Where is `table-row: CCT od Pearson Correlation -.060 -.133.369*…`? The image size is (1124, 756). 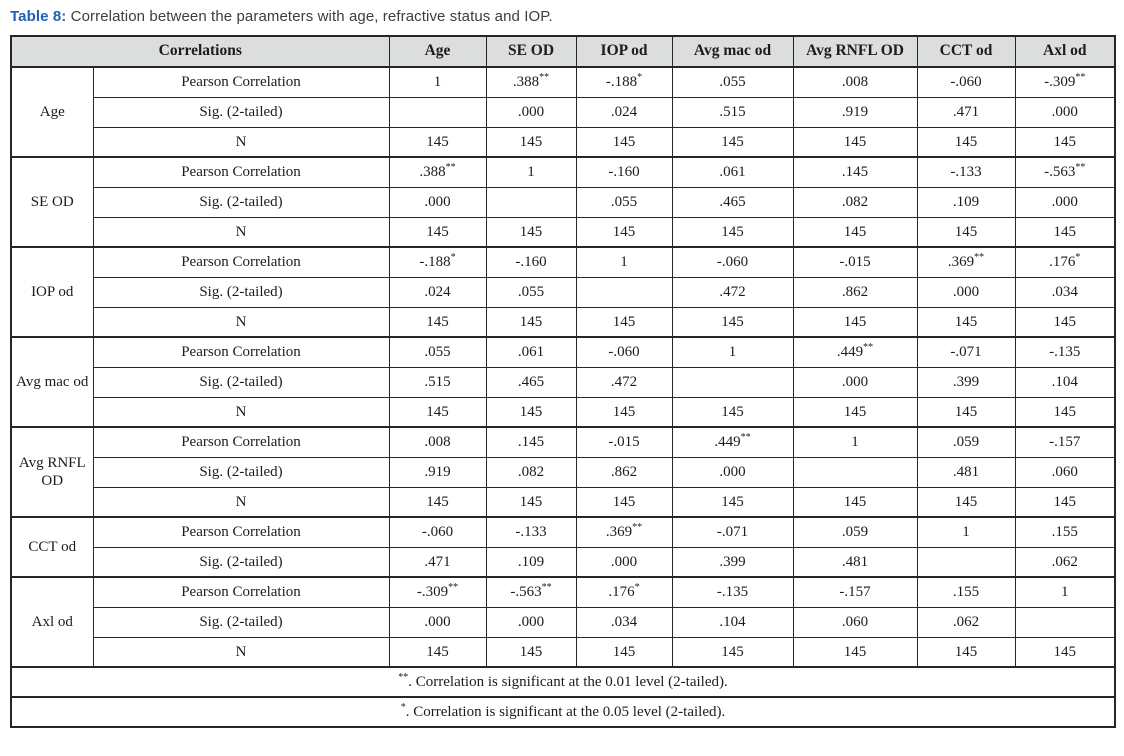
table-row: CCT od Pearson Correlation -.060 -.133.369*… is located at coordinates (563, 547).